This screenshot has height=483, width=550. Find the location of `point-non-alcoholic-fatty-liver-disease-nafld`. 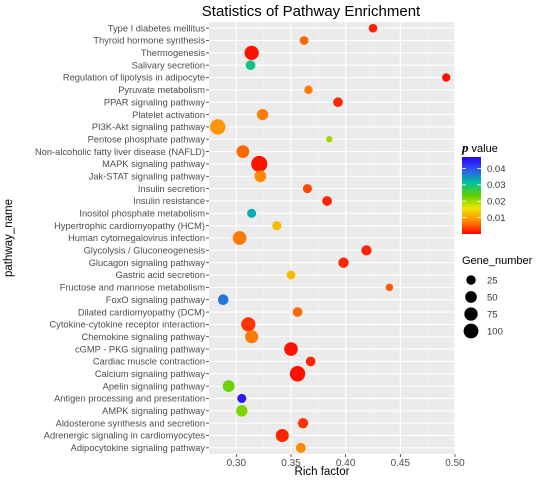

point-non-alcoholic-fatty-liver-disease-nafld is located at coordinates (243, 151).